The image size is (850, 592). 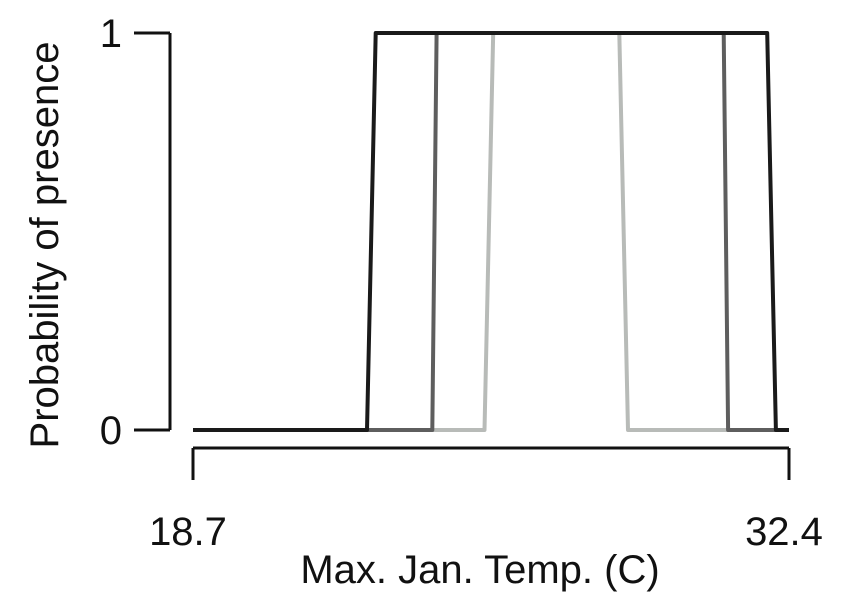 I want to click on x-axis-label: Max. Jan. Temp. (C), so click(x=479, y=570).